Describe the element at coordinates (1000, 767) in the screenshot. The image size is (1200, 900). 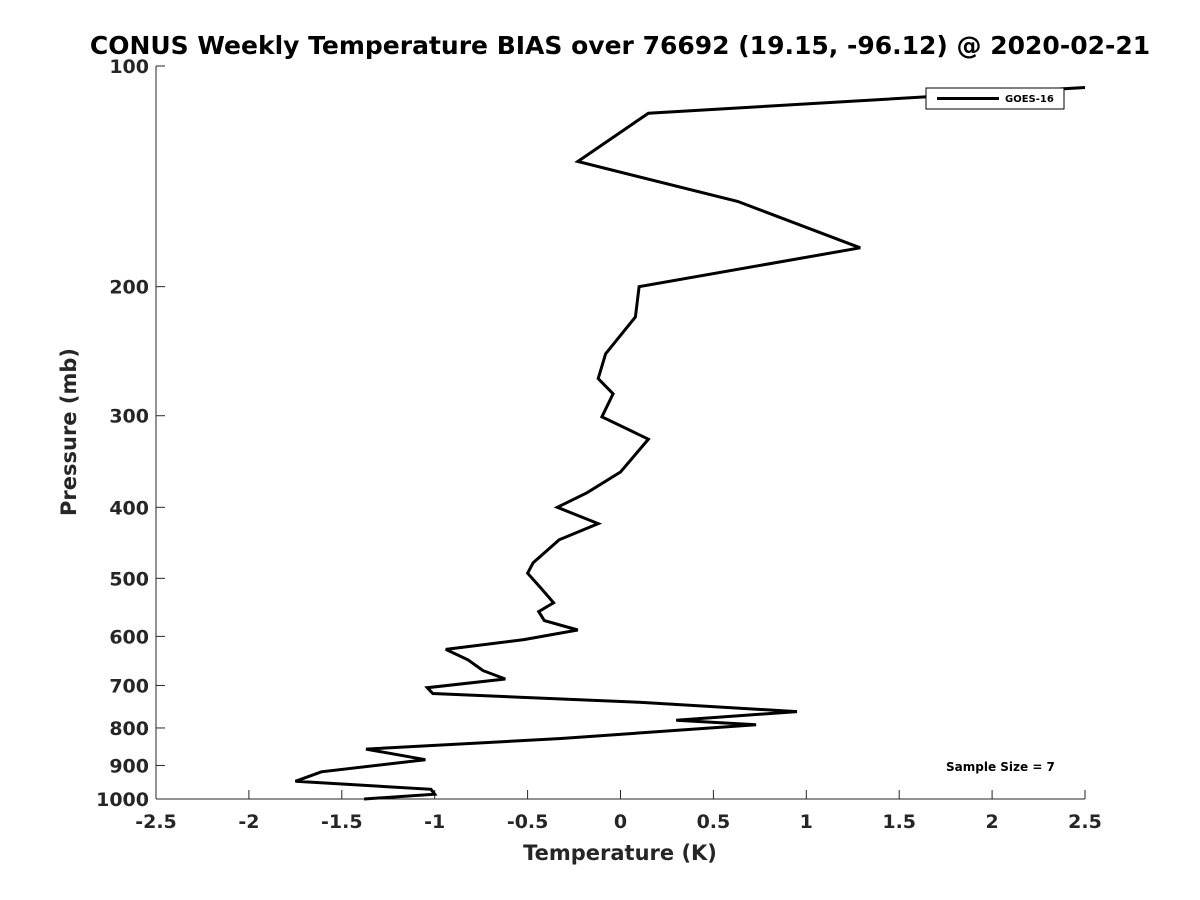
I see `sample-size-annotation: Sample Size = 7` at that location.